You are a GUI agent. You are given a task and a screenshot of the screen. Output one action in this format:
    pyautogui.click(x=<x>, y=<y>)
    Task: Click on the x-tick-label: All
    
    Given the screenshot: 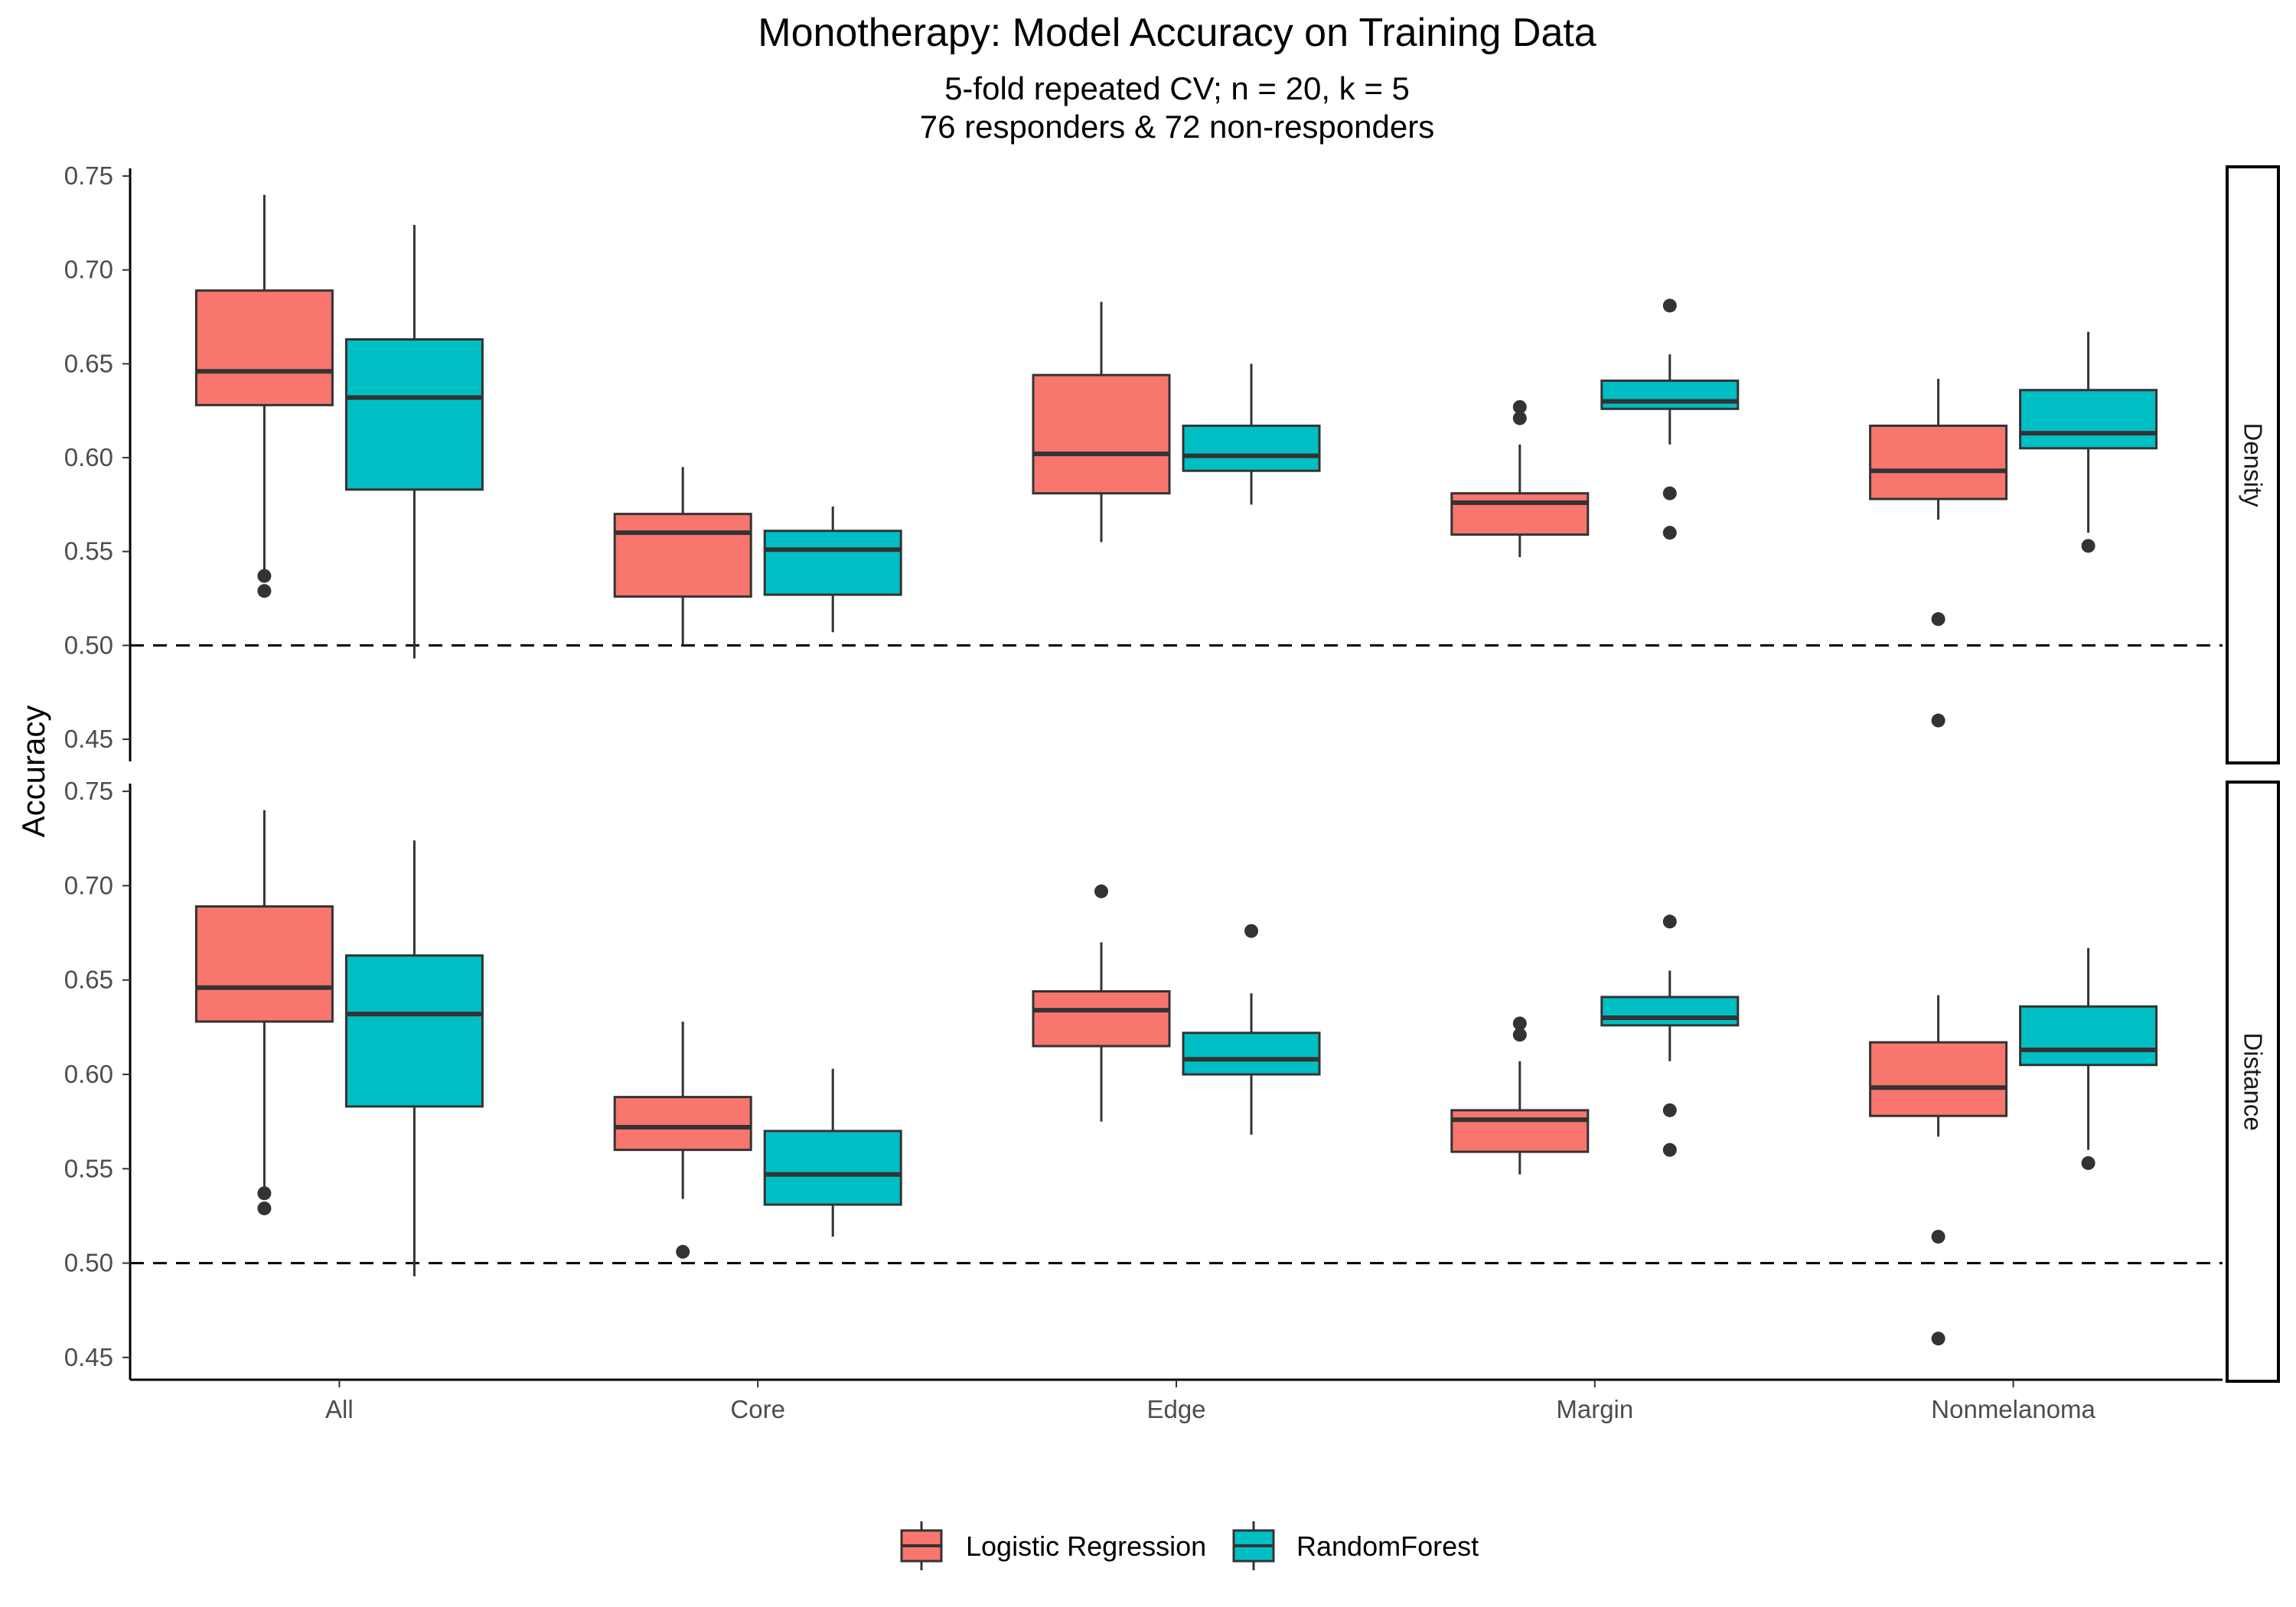 What is the action you would take?
    pyautogui.click(x=339, y=1409)
    